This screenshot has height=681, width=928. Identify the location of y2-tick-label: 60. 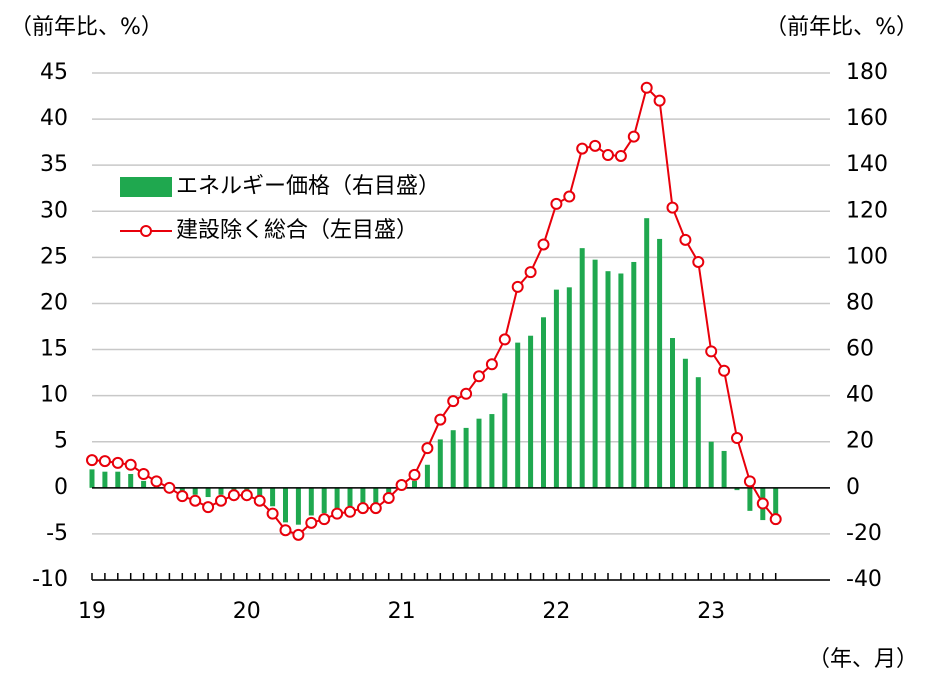
(860, 349).